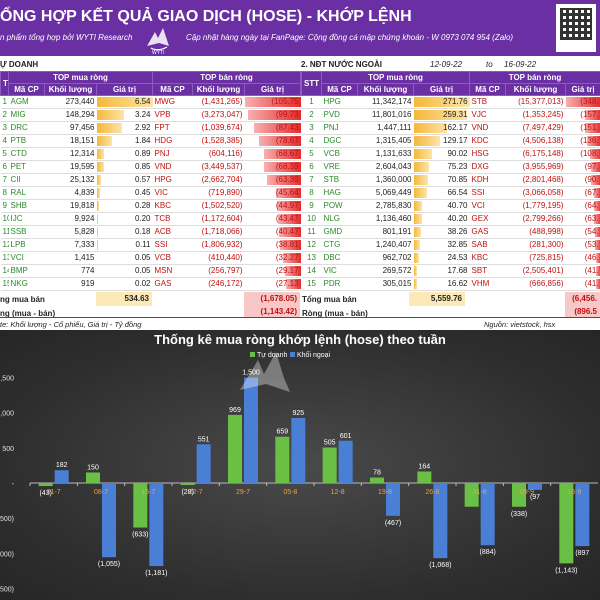 The height and width of the screenshot is (600, 600). What do you see at coordinates (292, 354) in the screenshot?
I see `legend-swatch` at bounding box center [292, 354].